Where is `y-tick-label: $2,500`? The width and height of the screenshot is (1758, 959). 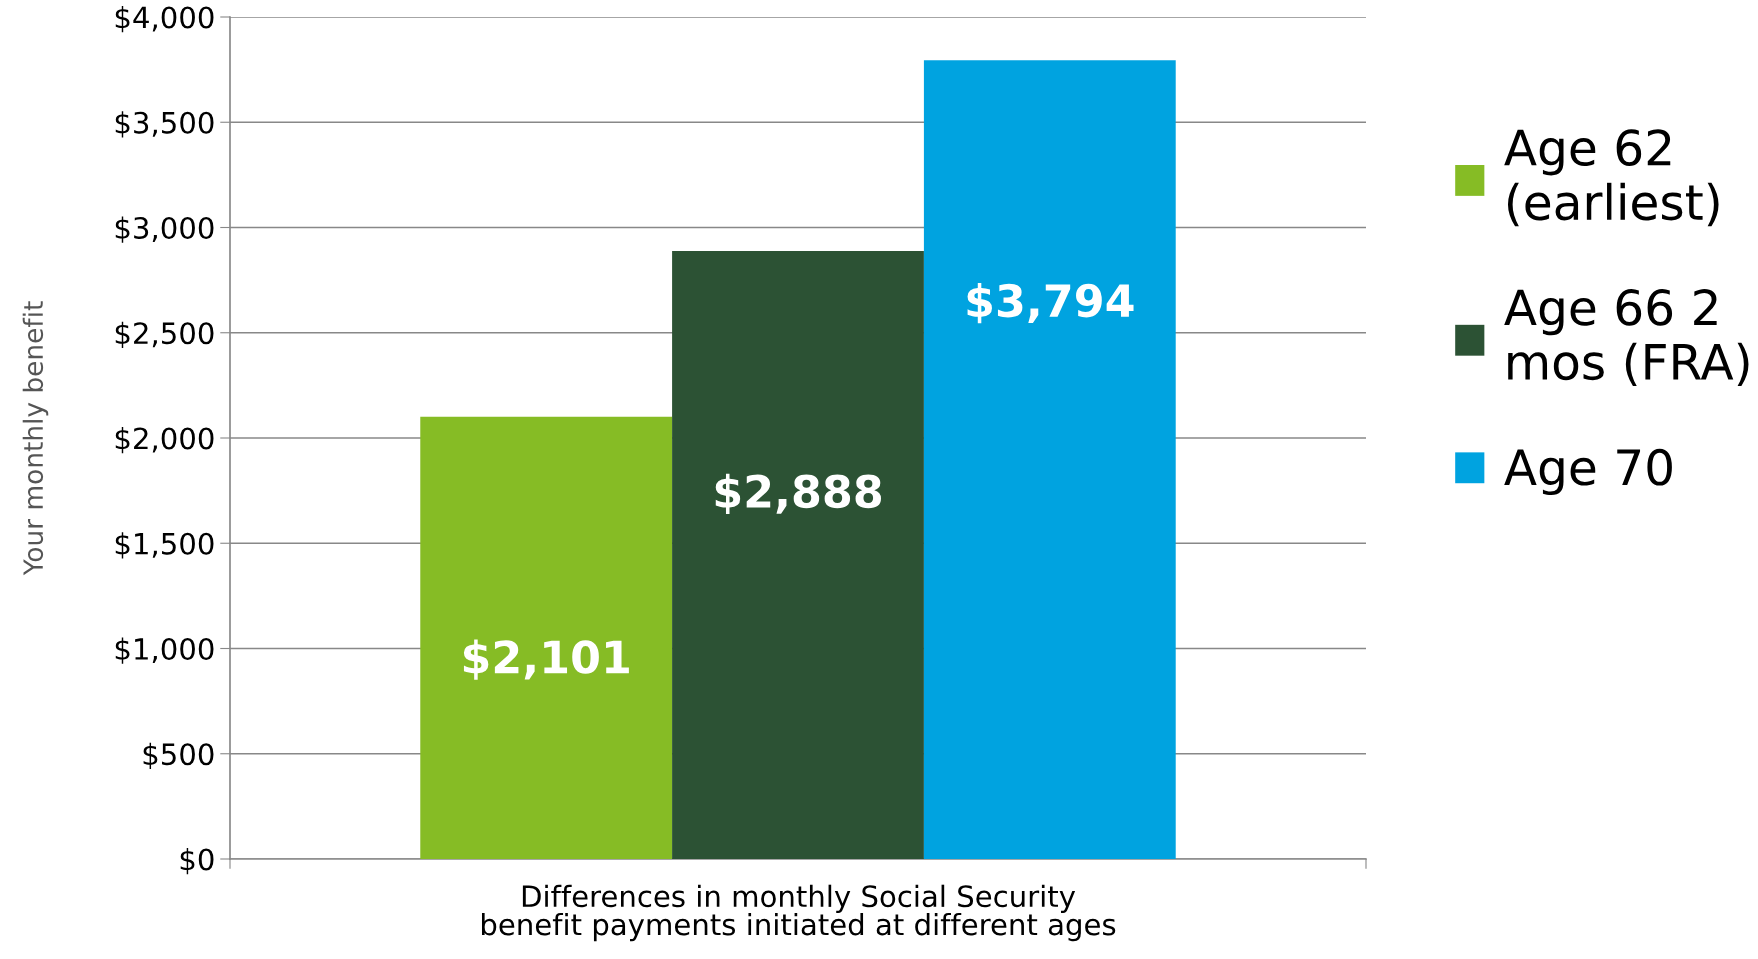 y-tick-label: $2,500 is located at coordinates (164, 335).